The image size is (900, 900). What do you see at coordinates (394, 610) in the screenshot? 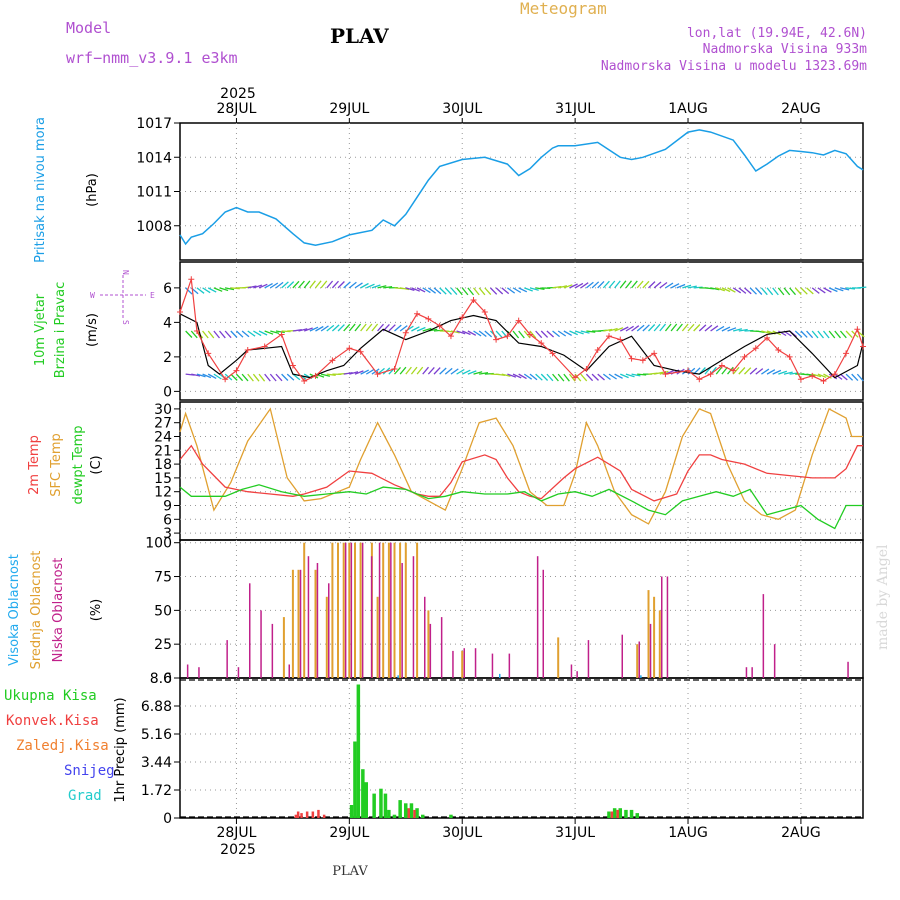
I see `cloud-mid-bar` at bounding box center [394, 610].